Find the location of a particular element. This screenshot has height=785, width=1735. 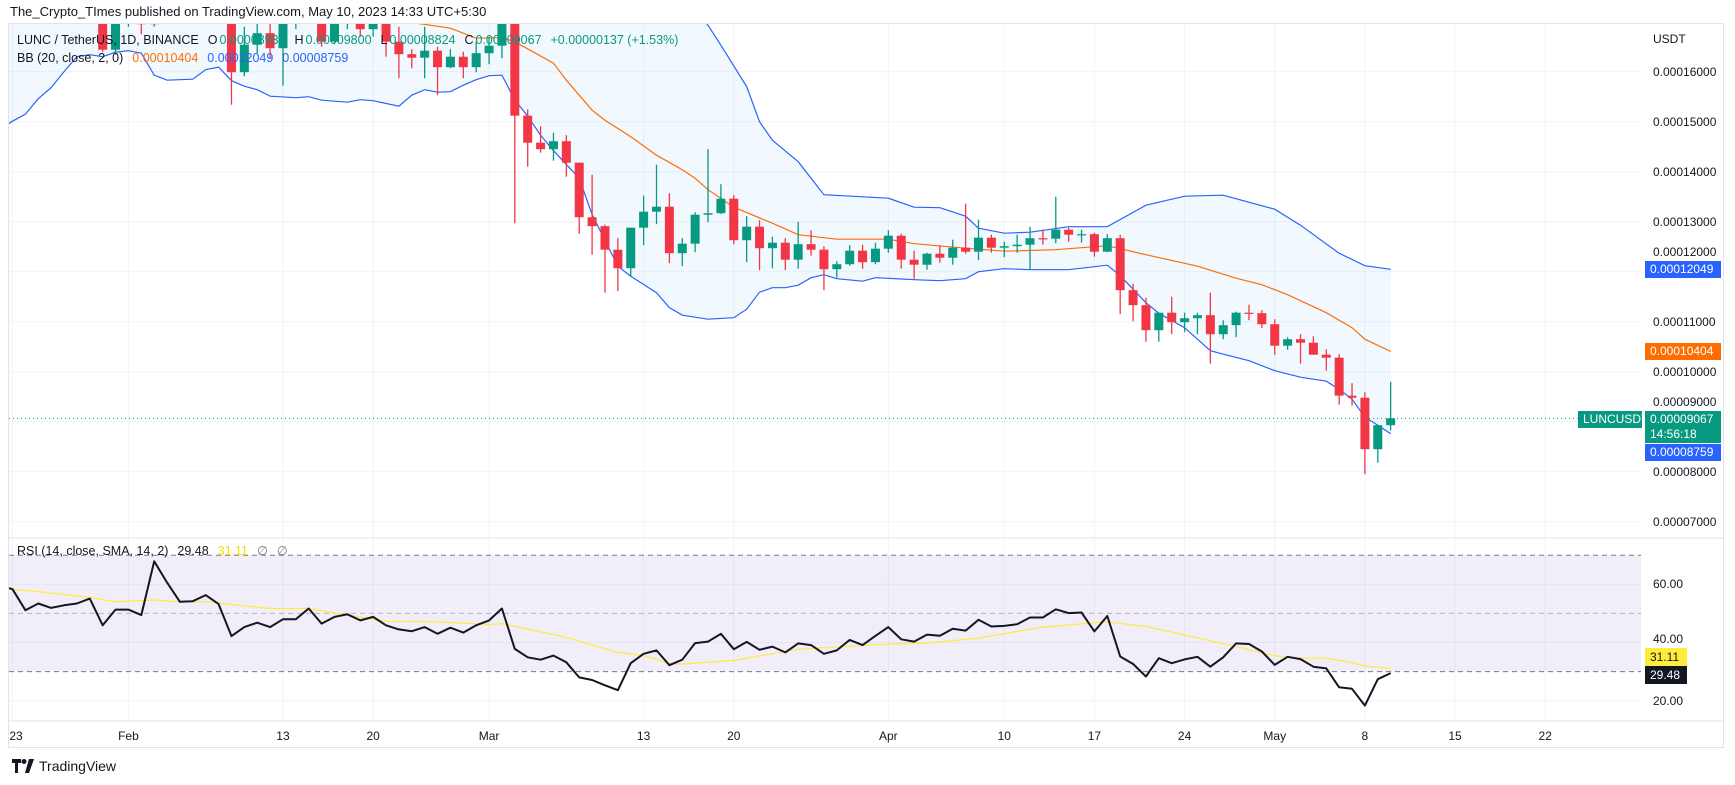

price-axis-currency: USDT is located at coordinates (1669, 39).